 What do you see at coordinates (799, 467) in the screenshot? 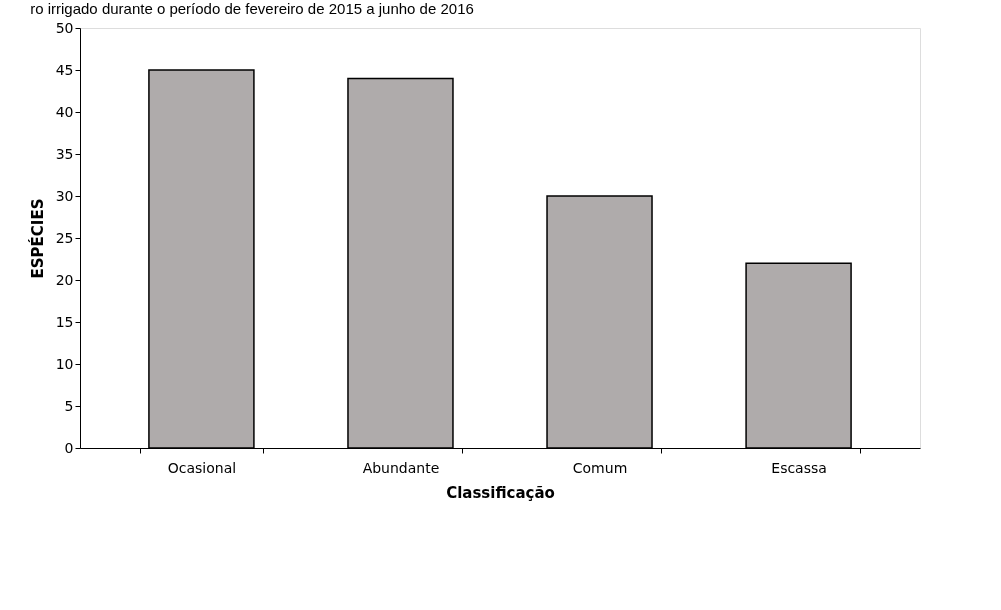
I see `x-tick-label: Escassa` at bounding box center [799, 467].